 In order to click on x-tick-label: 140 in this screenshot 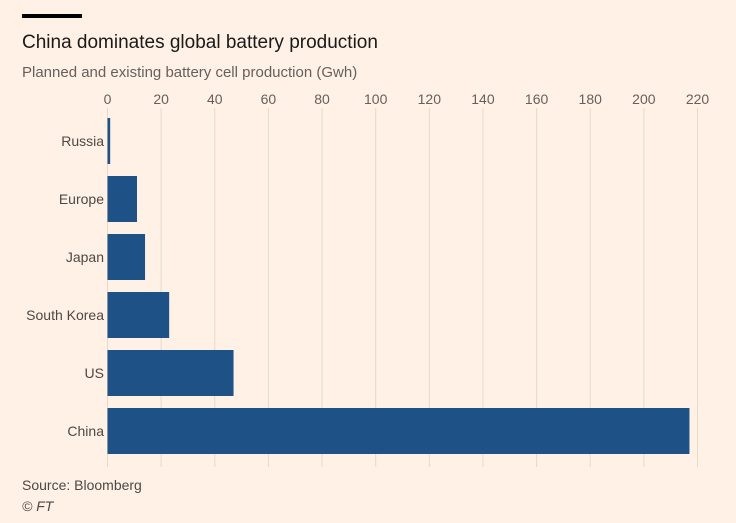, I will do `click(483, 99)`.